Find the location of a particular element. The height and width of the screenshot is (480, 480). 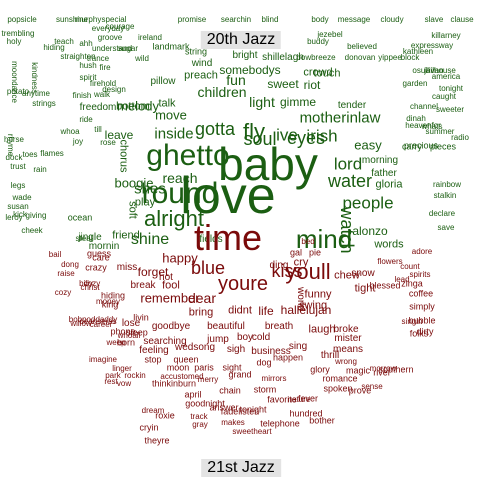

word-time: time is located at coordinates (228, 237).